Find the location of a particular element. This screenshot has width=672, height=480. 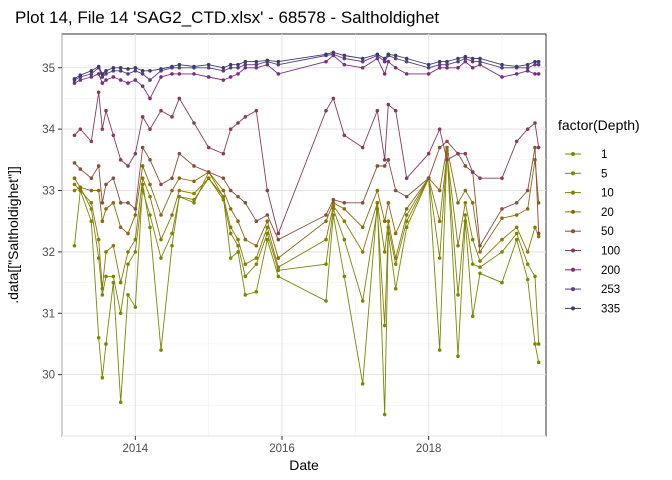

legend-item: 253 is located at coordinates (592, 290).